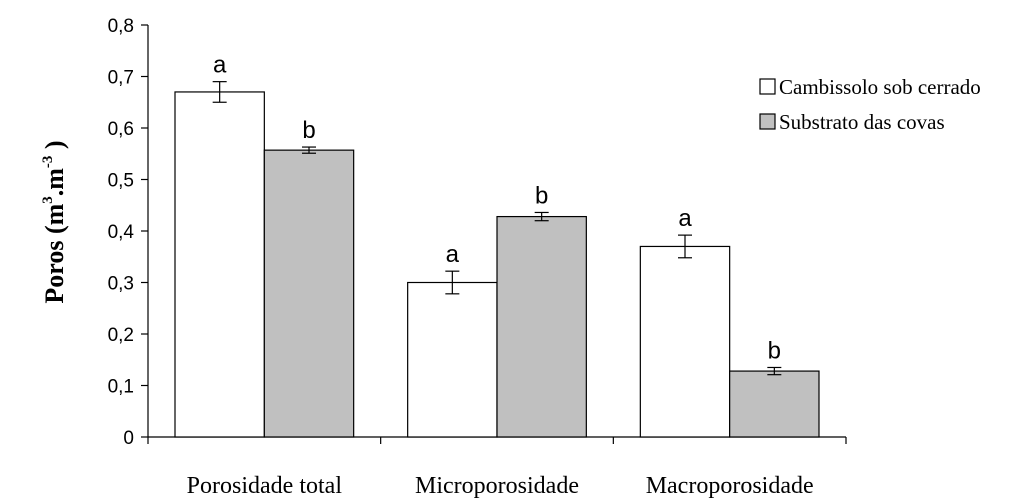 The image size is (1026, 502). What do you see at coordinates (121, 232) in the screenshot?
I see `y-tick-label: 0,4` at bounding box center [121, 232].